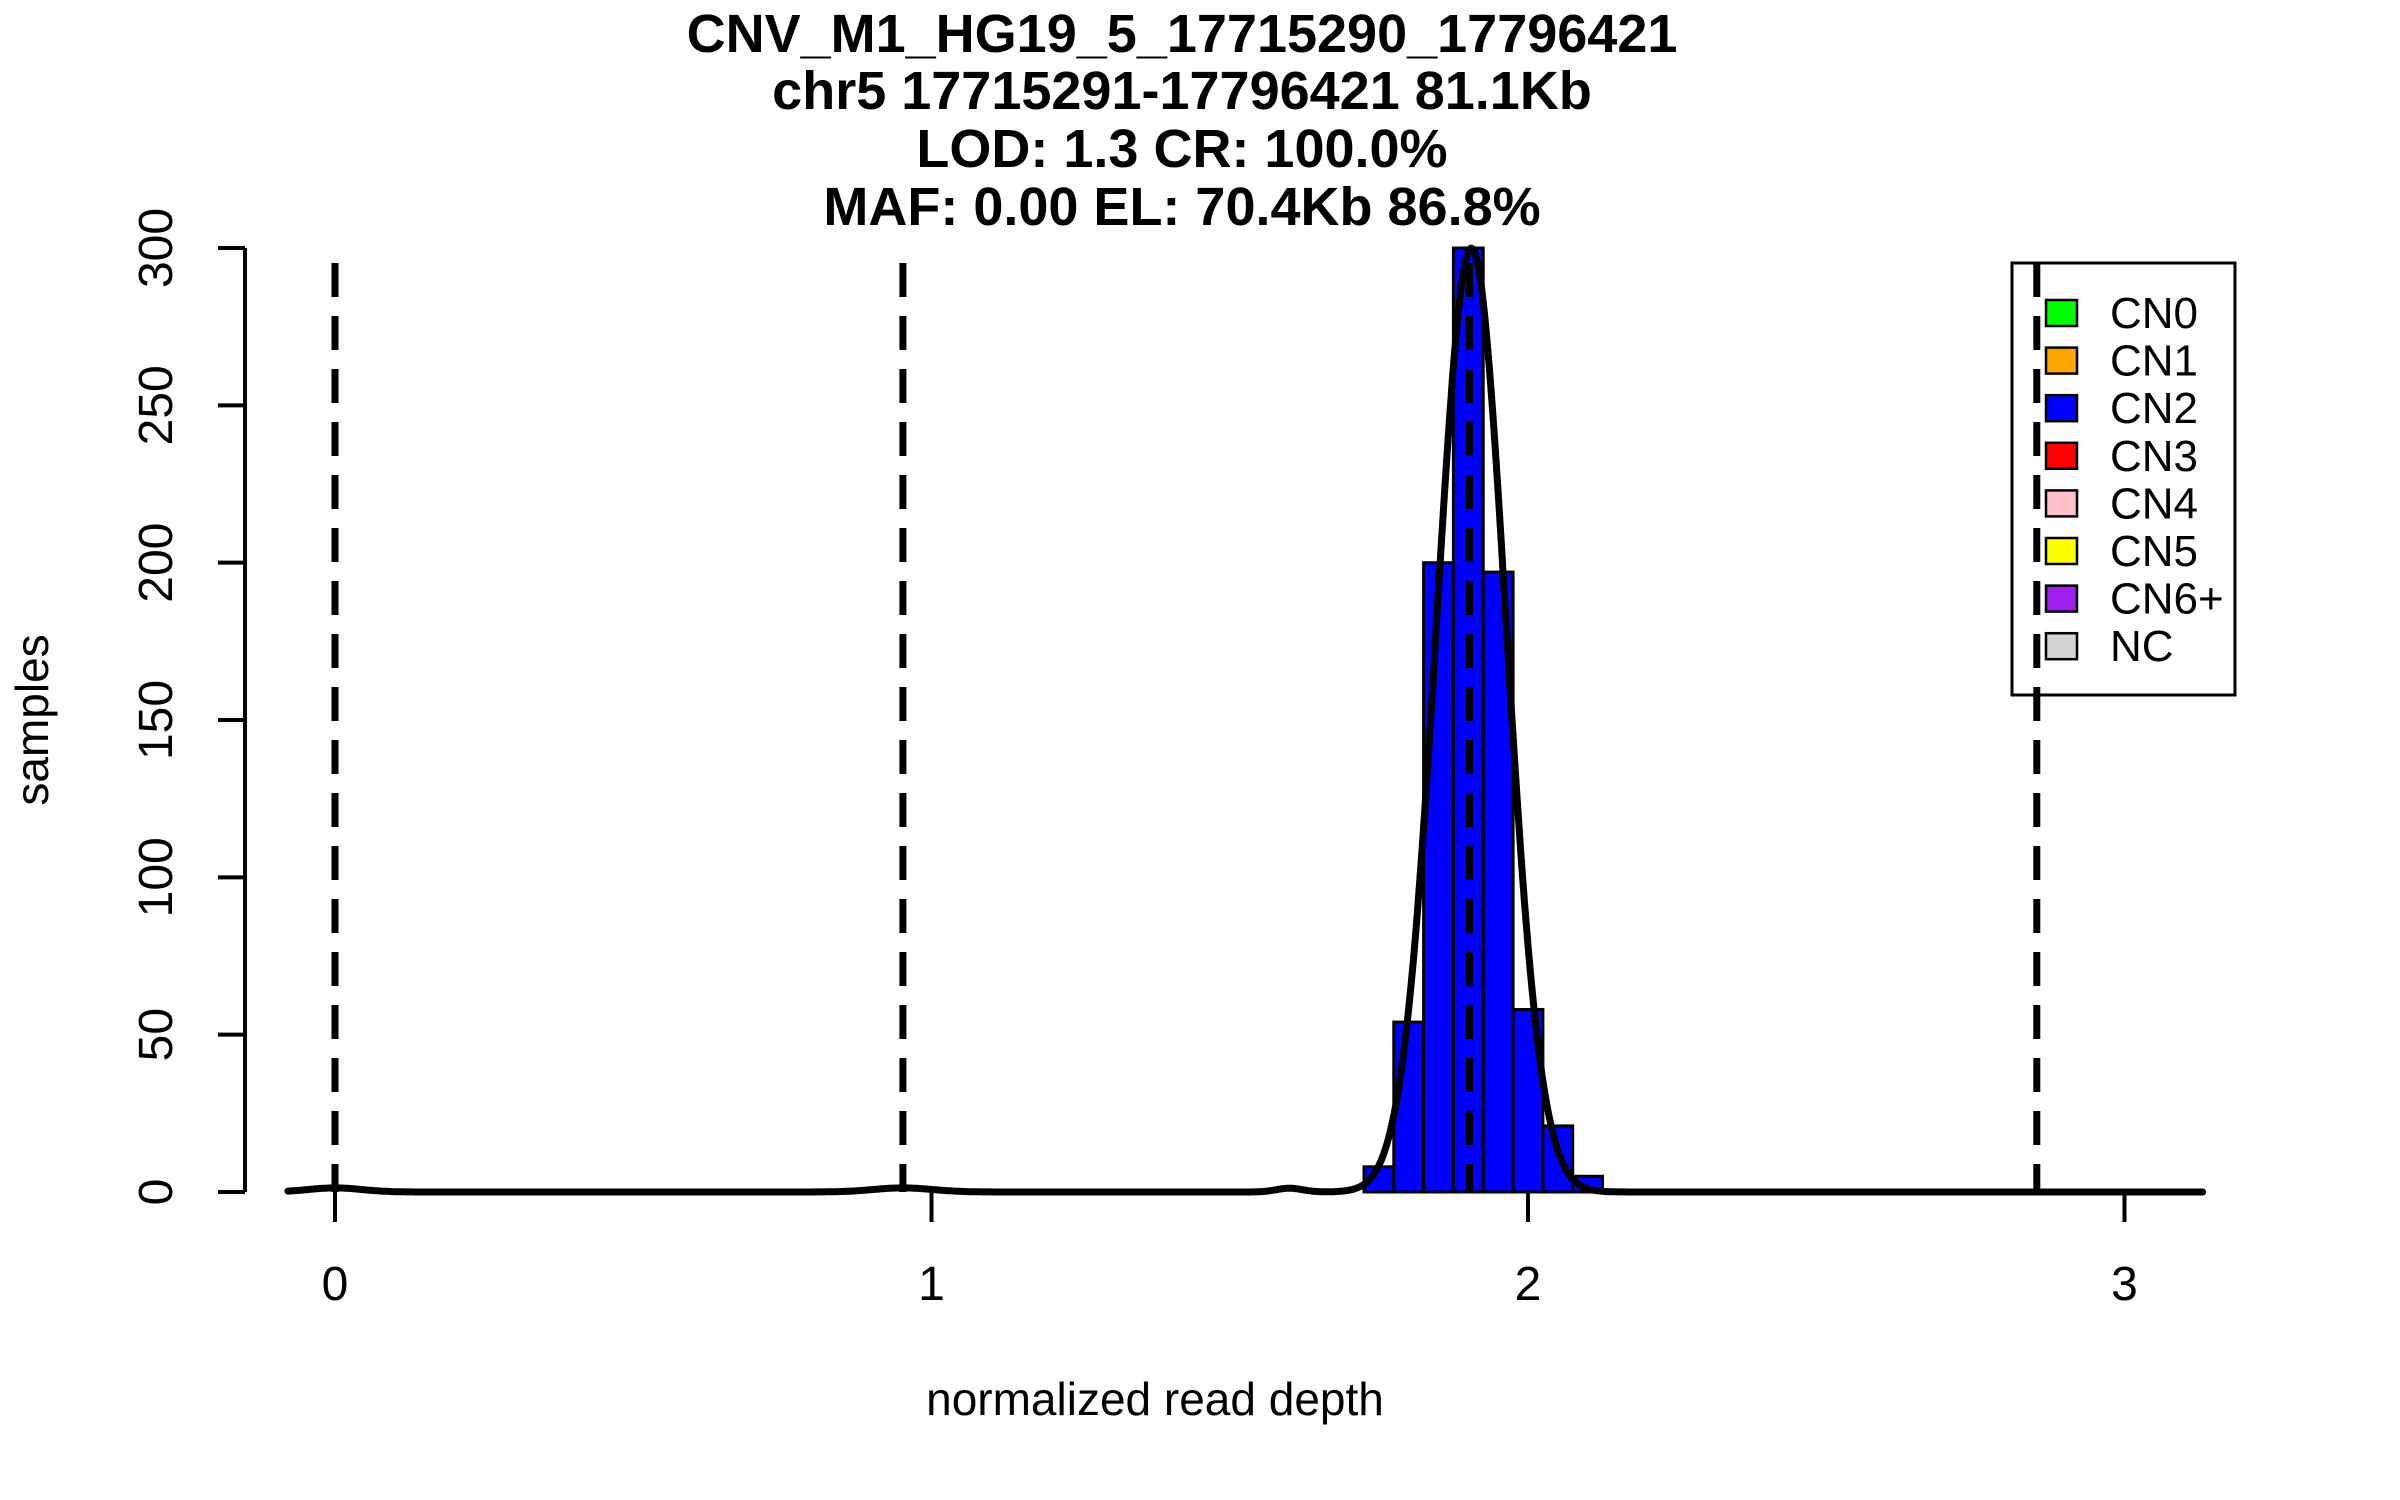 The height and width of the screenshot is (1500, 2400). What do you see at coordinates (335, 1284) in the screenshot?
I see `x-axis-tick-label-0: 0` at bounding box center [335, 1284].